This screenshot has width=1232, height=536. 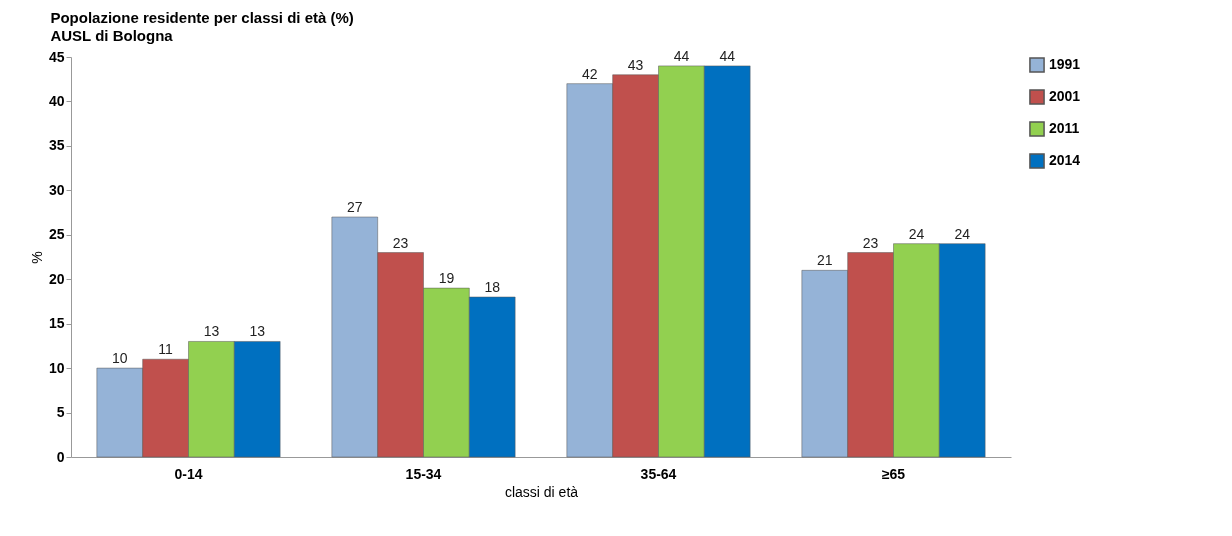 What do you see at coordinates (354, 207) in the screenshot?
I see `data-label: 27` at bounding box center [354, 207].